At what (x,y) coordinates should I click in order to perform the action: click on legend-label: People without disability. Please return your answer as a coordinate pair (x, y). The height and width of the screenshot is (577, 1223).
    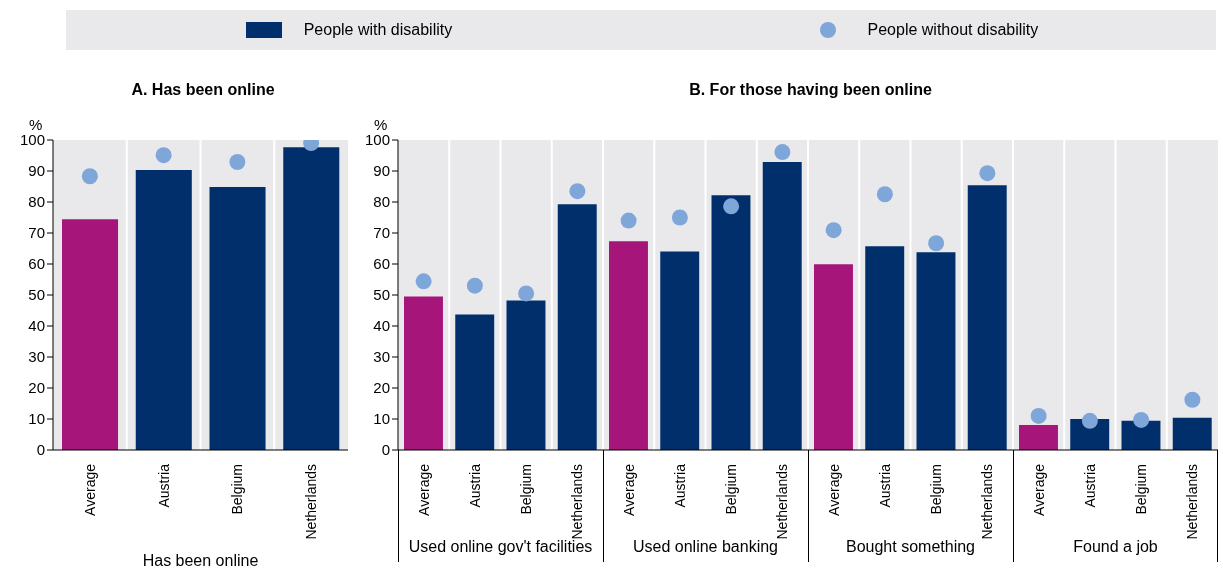
    Looking at the image, I should click on (953, 30).